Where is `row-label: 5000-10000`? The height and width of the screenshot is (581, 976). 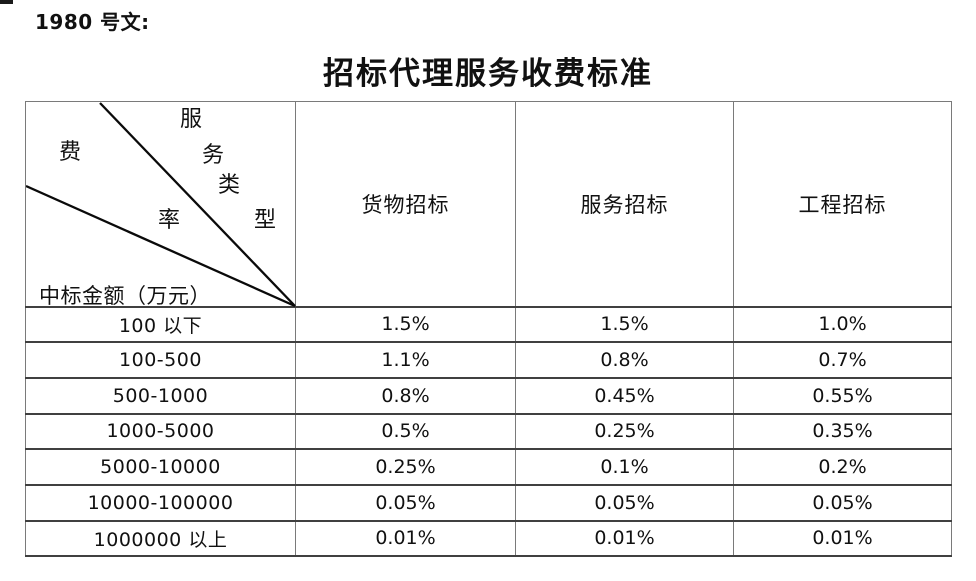
row-label: 5000-10000 is located at coordinates (160, 467).